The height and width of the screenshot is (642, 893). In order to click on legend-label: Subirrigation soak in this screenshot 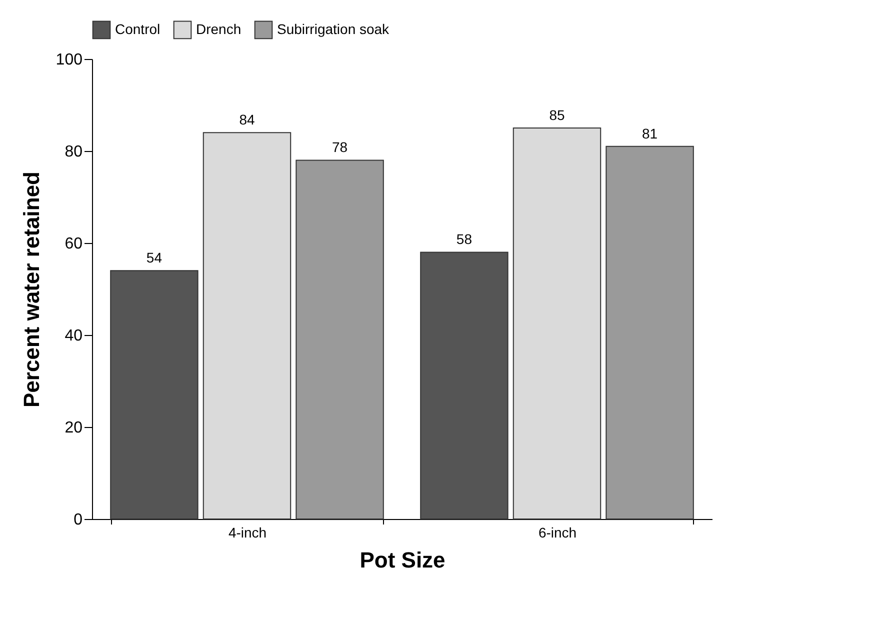, I will do `click(333, 28)`.